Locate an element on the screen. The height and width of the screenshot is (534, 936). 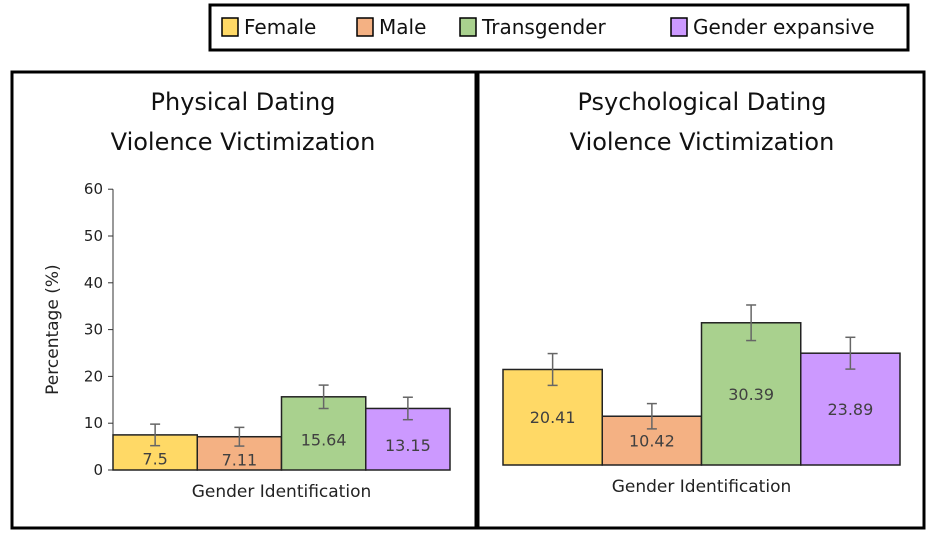
chart-title: Psychological Dating is located at coordinates (701, 102).